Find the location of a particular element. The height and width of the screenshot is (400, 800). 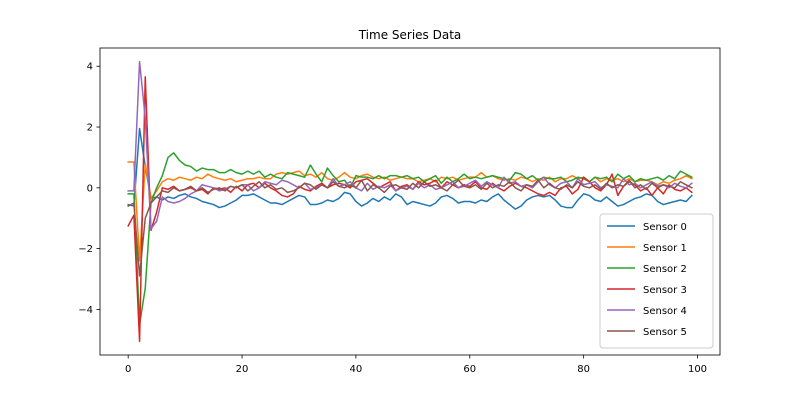

y-tick-label: 2 is located at coordinates (90, 128).